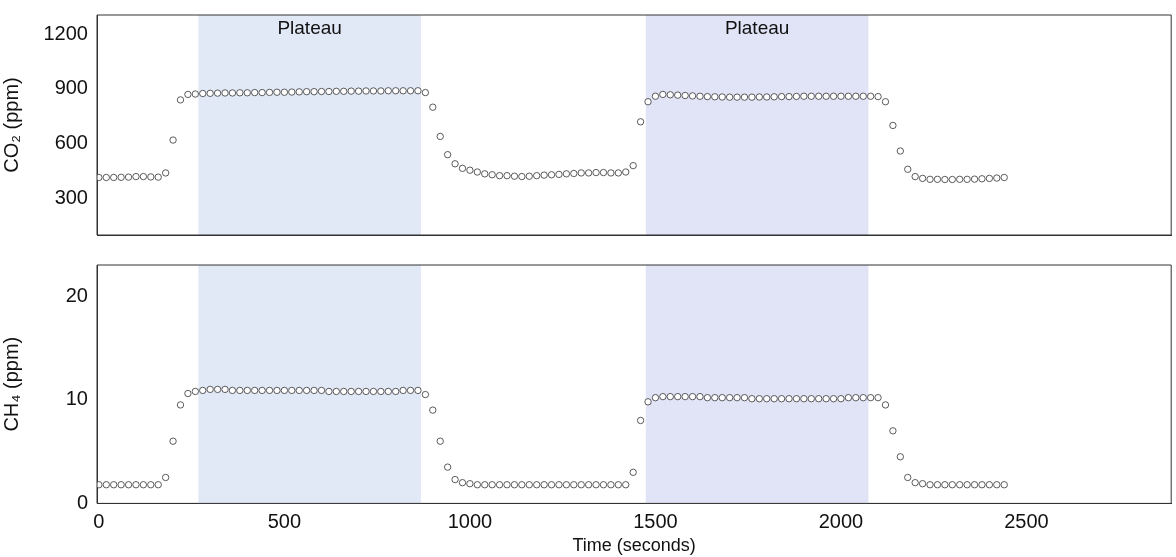  What do you see at coordinates (11, 125) in the screenshot?
I see `y-axis-title: CO₂ (ppm)` at bounding box center [11, 125].